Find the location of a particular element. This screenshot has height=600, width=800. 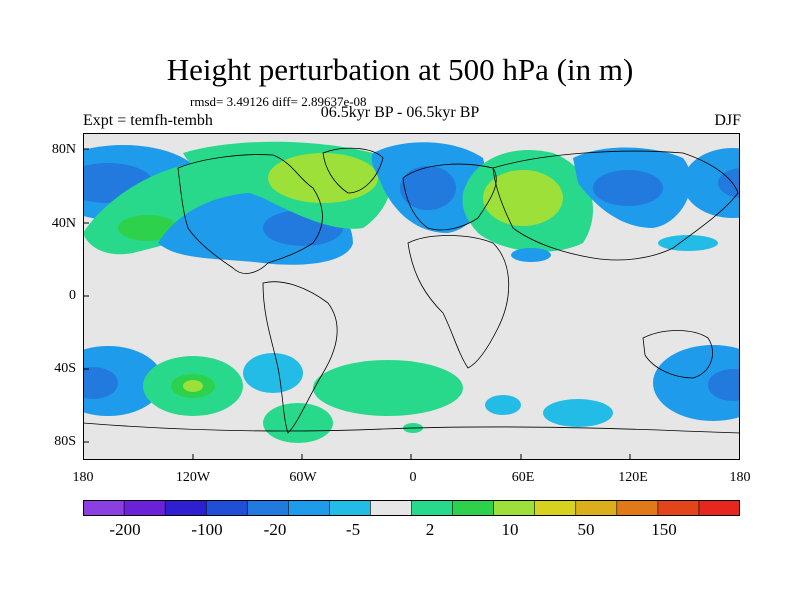

antarctica-coast is located at coordinates (411, 428).